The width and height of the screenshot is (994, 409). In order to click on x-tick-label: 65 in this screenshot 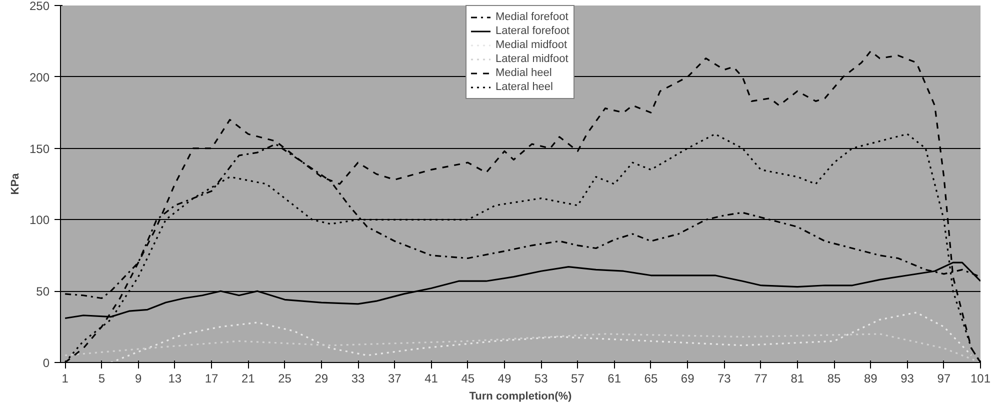, I will do `click(651, 379)`.